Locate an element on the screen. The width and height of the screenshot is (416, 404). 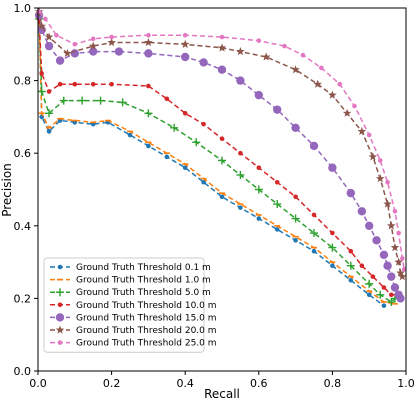
y-axis-label: Precision is located at coordinates (7, 190).